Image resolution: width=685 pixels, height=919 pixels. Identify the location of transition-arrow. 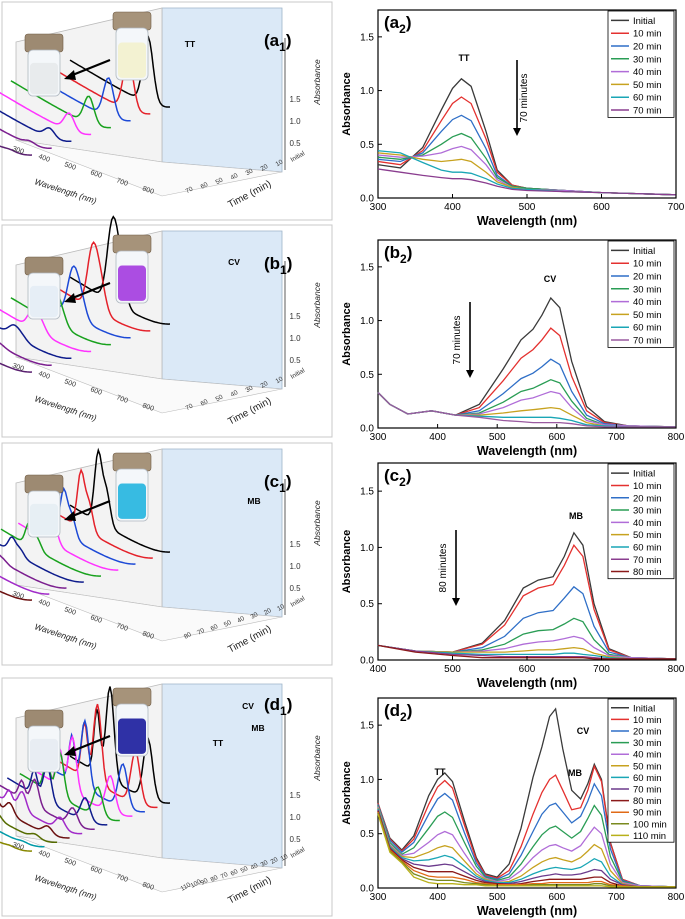
(90, 68).